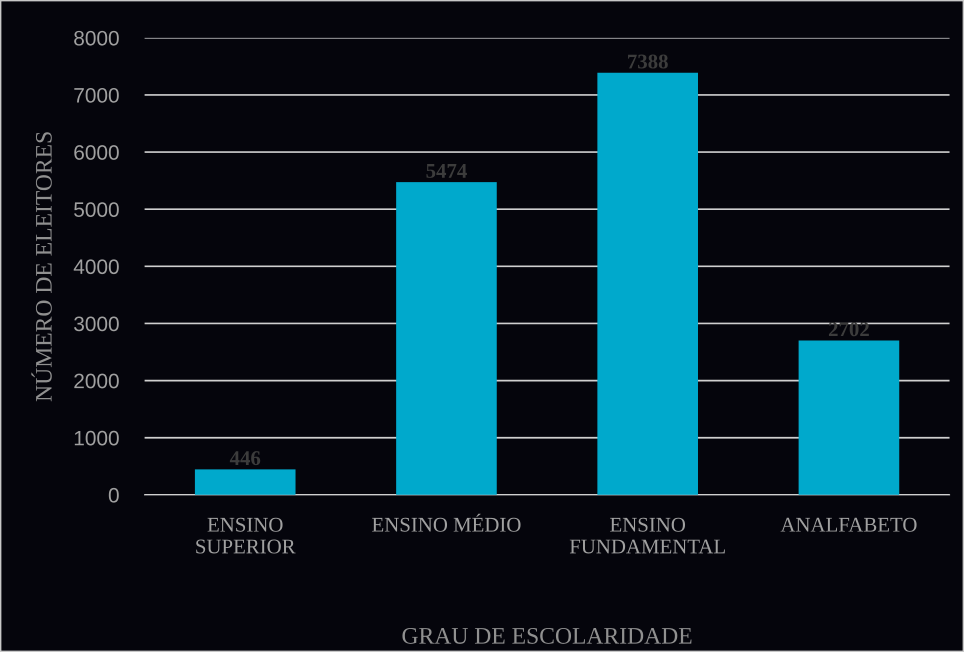 The height and width of the screenshot is (652, 964). I want to click on x-tick-label: ENSINO MÉDIO, so click(446, 523).